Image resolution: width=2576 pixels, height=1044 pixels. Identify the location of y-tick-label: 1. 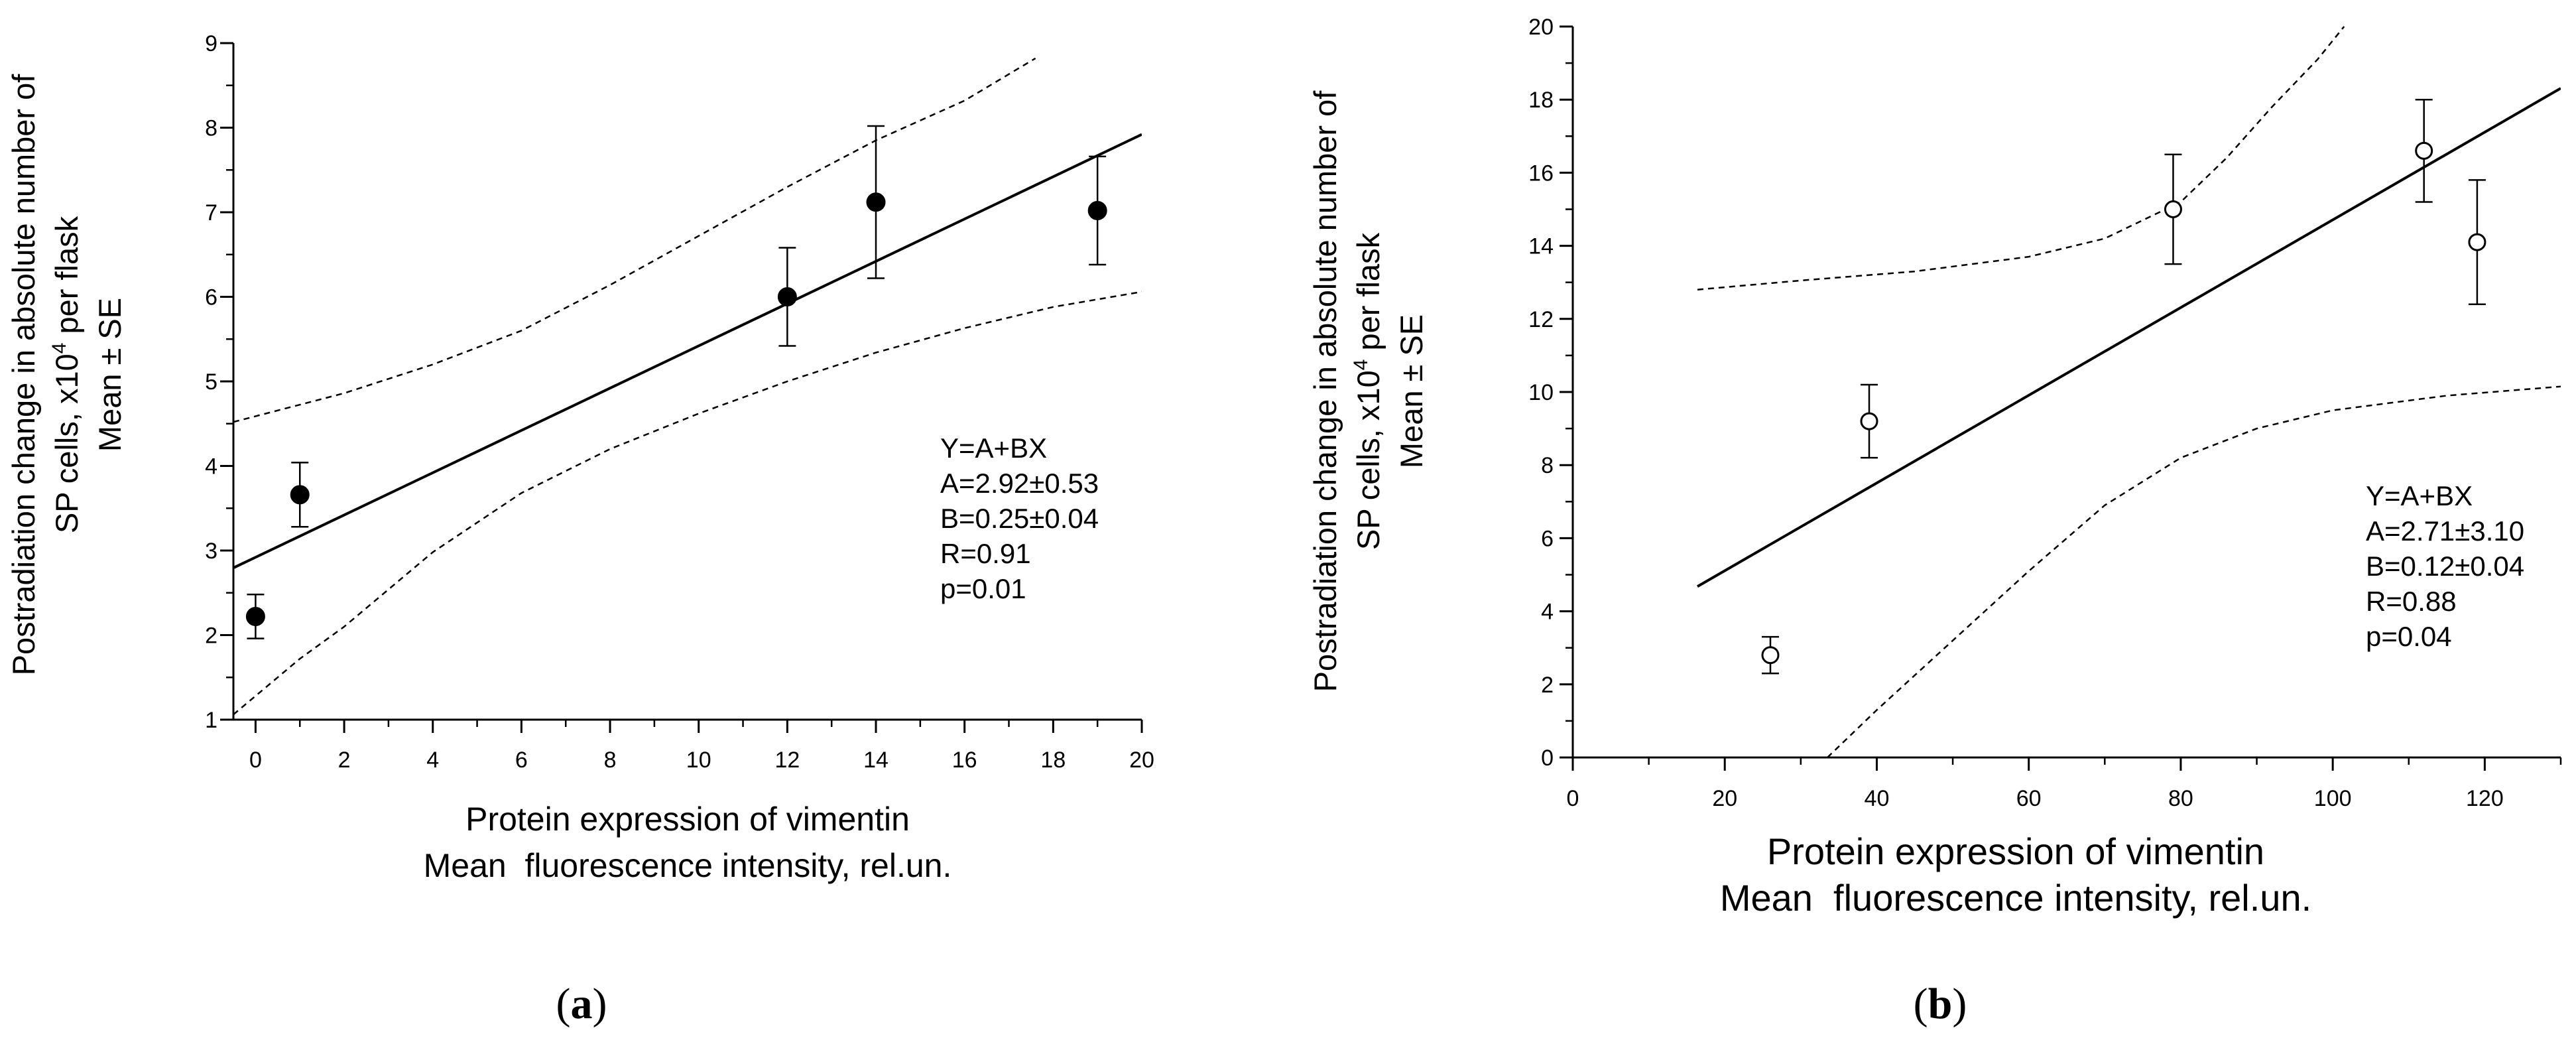
(211, 720).